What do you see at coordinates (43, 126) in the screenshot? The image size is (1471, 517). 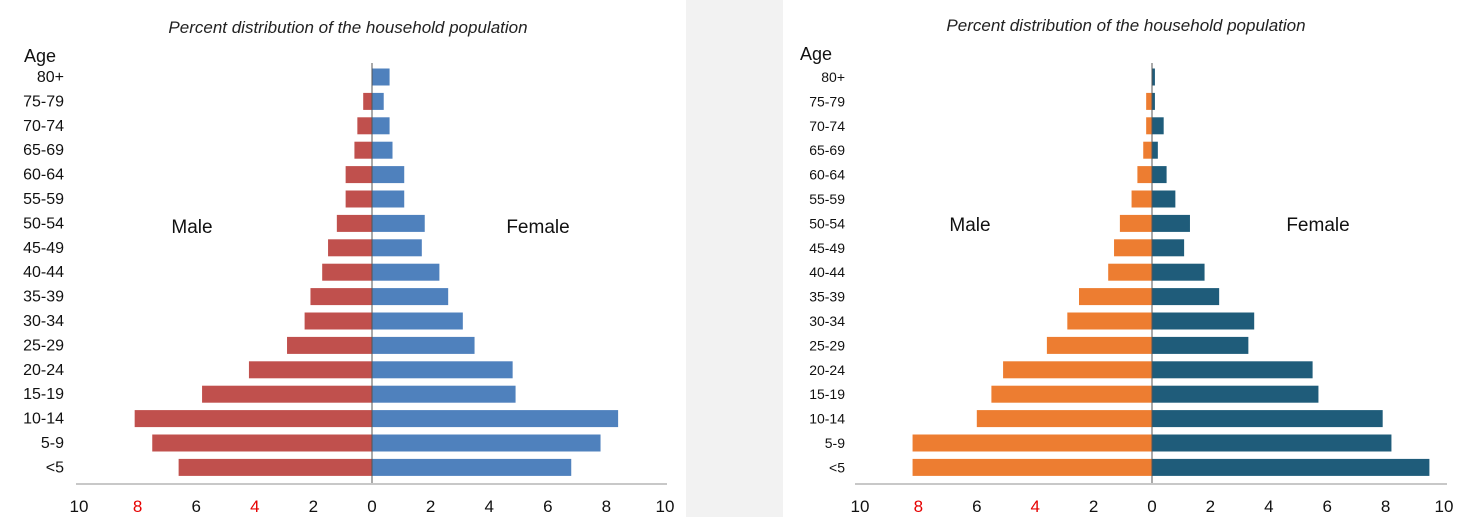 I see `age-label: 70-74` at bounding box center [43, 126].